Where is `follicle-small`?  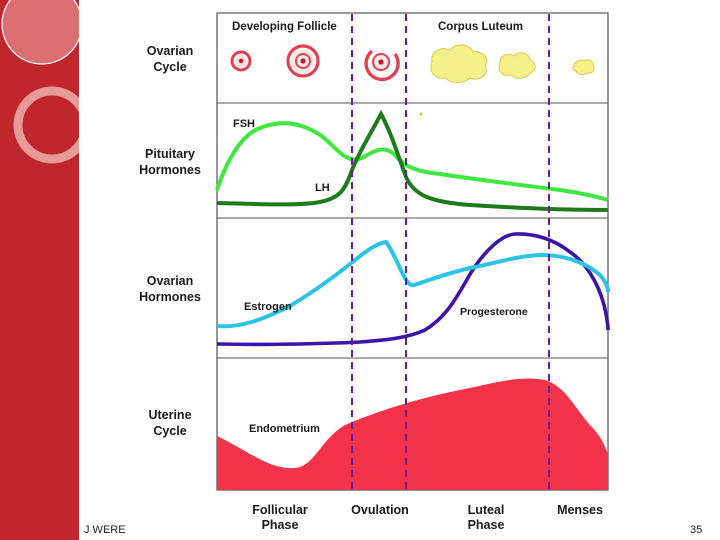 follicle-small is located at coordinates (241, 61).